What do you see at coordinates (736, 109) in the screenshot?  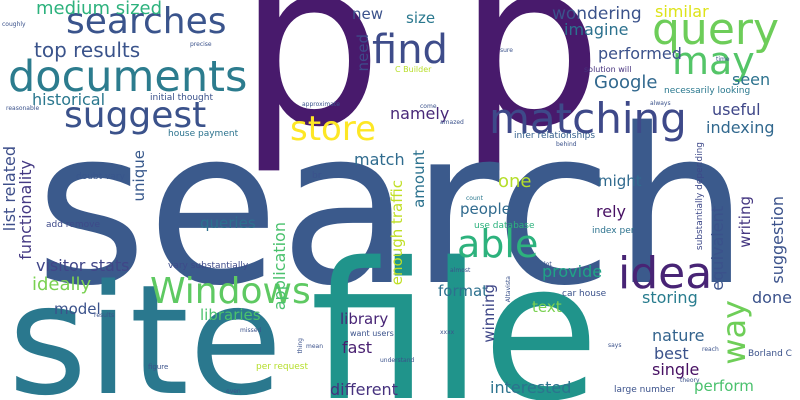 I see `word-useful: useful` at bounding box center [736, 109].